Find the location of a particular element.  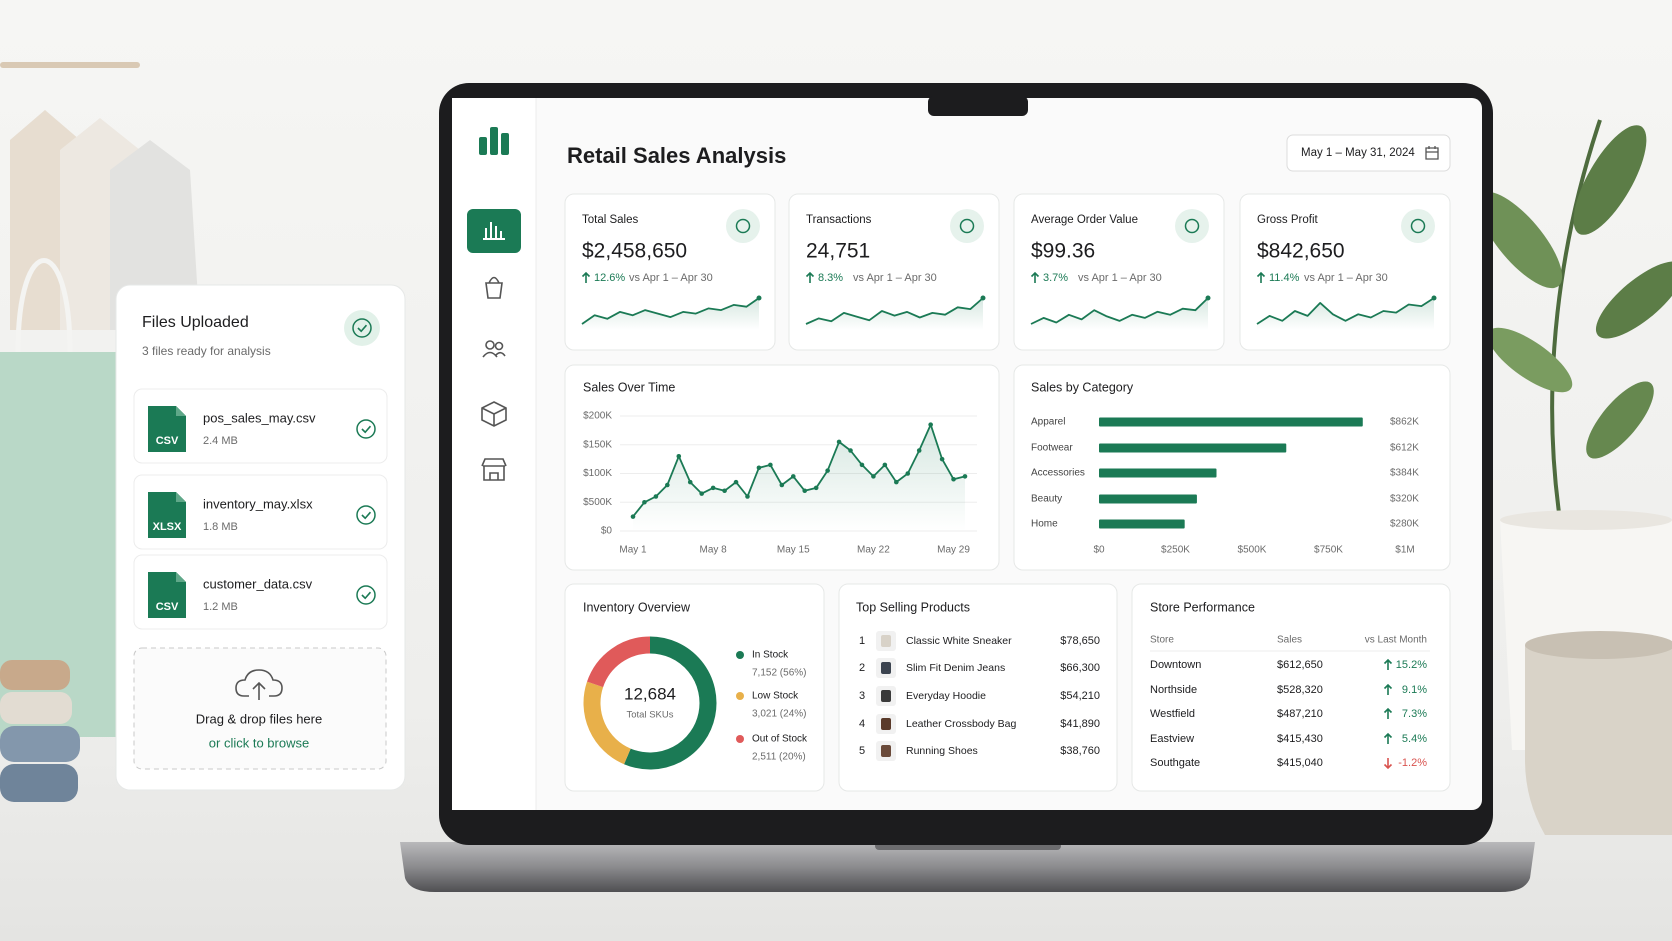

nav-inventory is located at coordinates (494, 414).